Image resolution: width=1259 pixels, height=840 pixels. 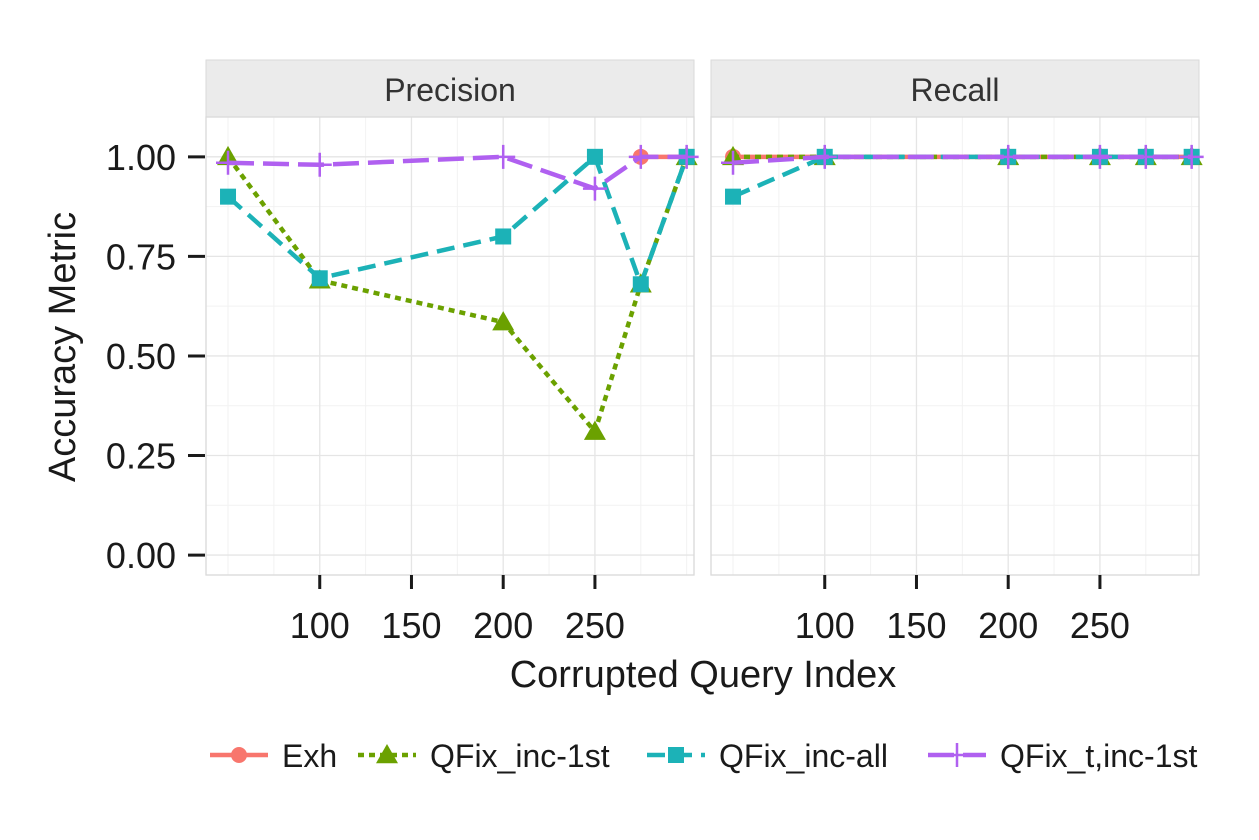 I want to click on legend-label: QFix_inc-1st, so click(x=520, y=756).